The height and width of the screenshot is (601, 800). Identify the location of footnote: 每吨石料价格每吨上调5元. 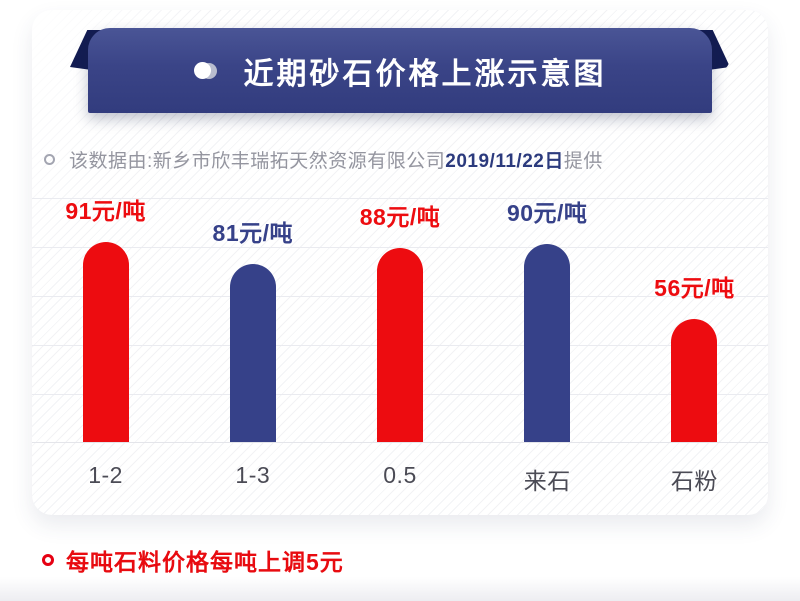
(193, 560).